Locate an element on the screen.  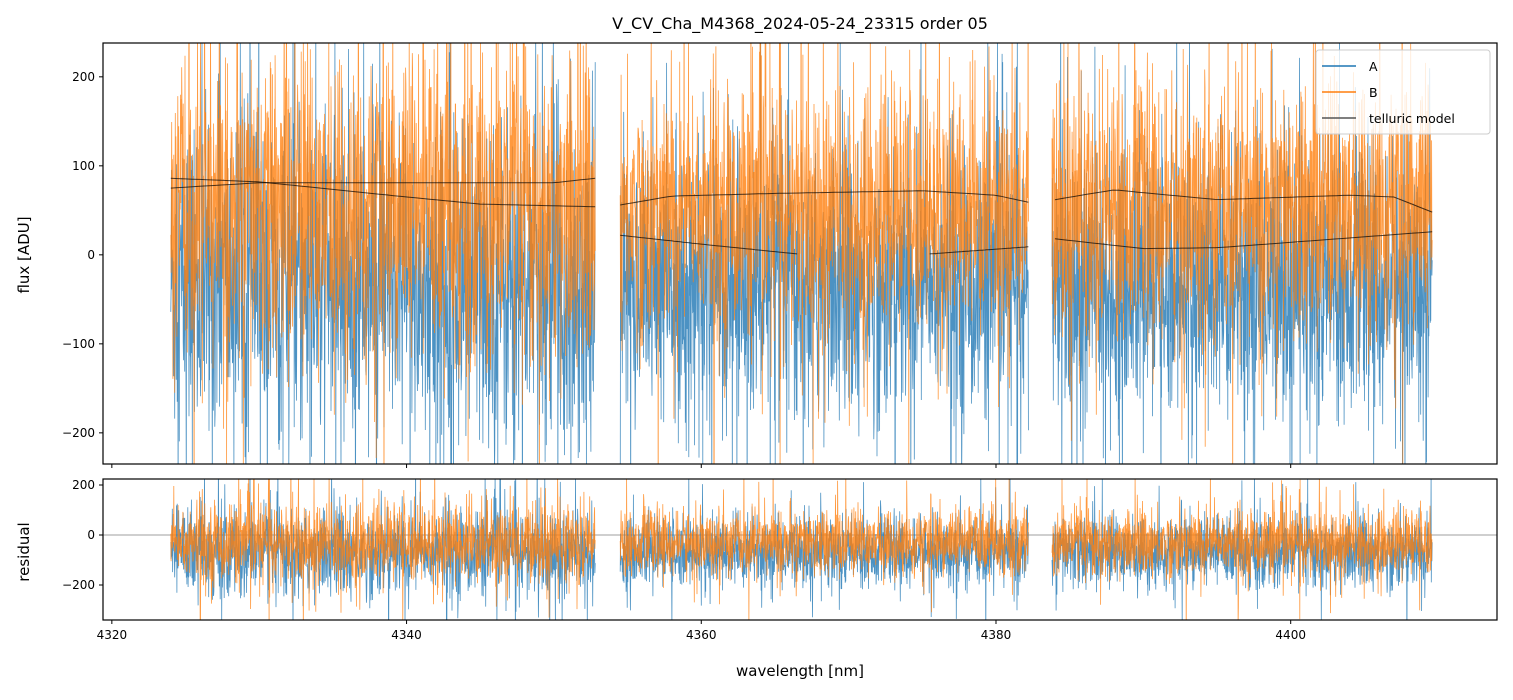
legend: A B telluric model is located at coordinates (1403, 92).